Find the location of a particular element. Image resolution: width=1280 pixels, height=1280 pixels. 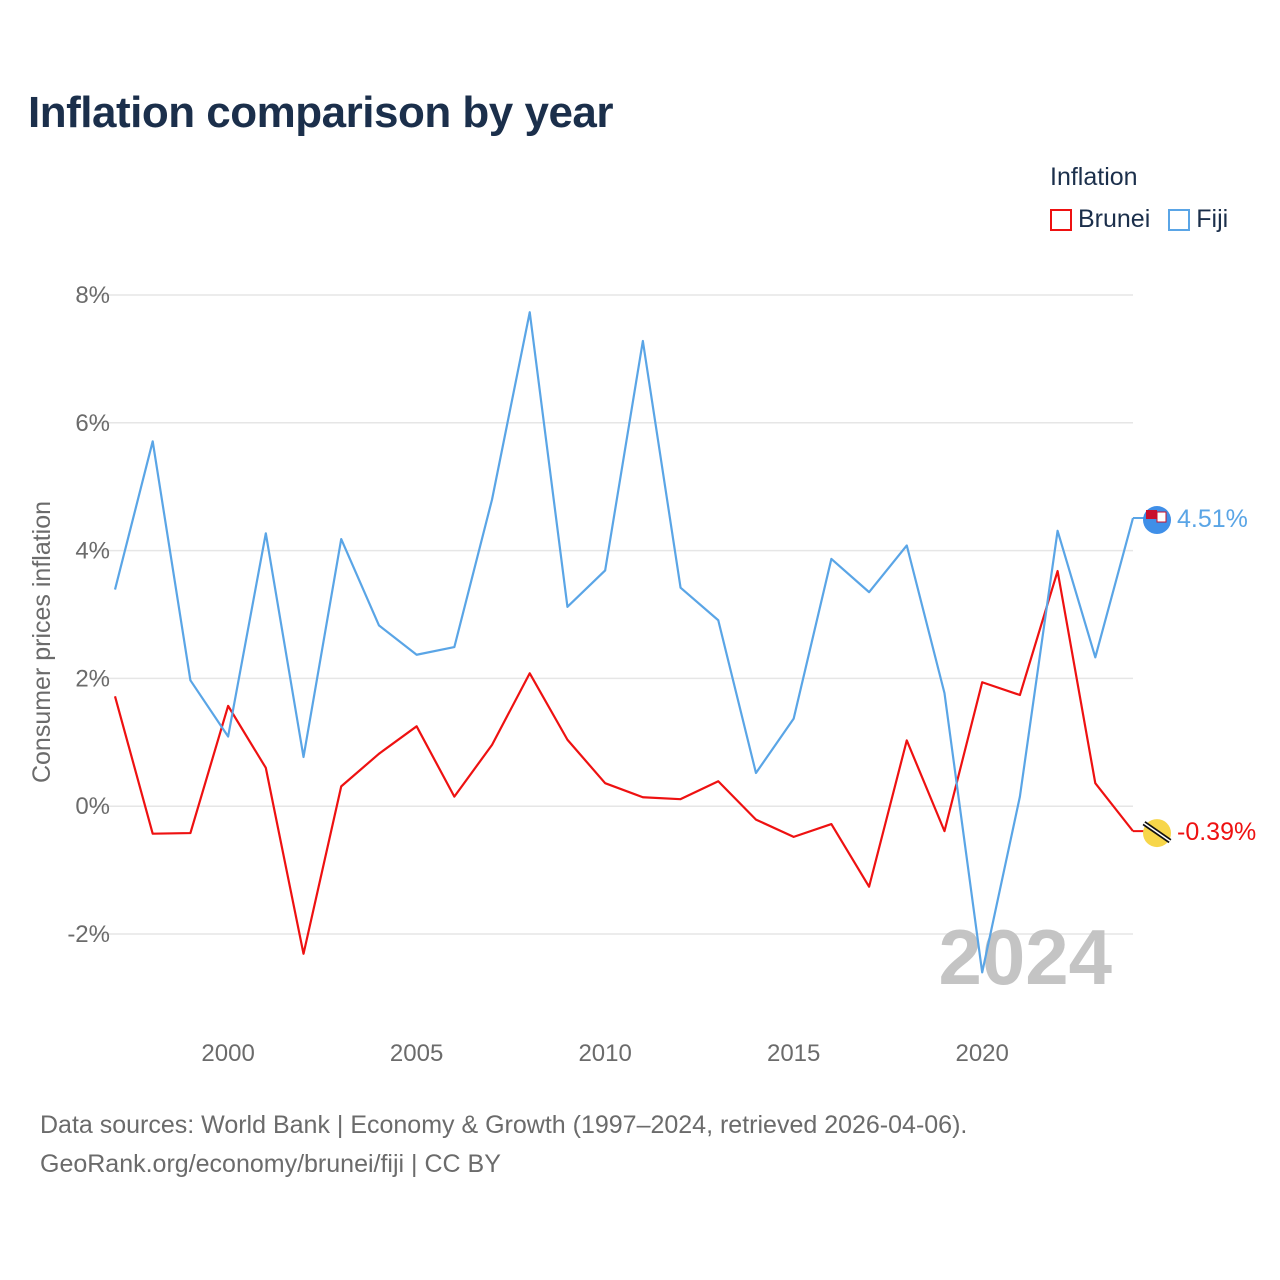

brunei-flag-stripe-white-icon is located at coordinates (1157, 832).